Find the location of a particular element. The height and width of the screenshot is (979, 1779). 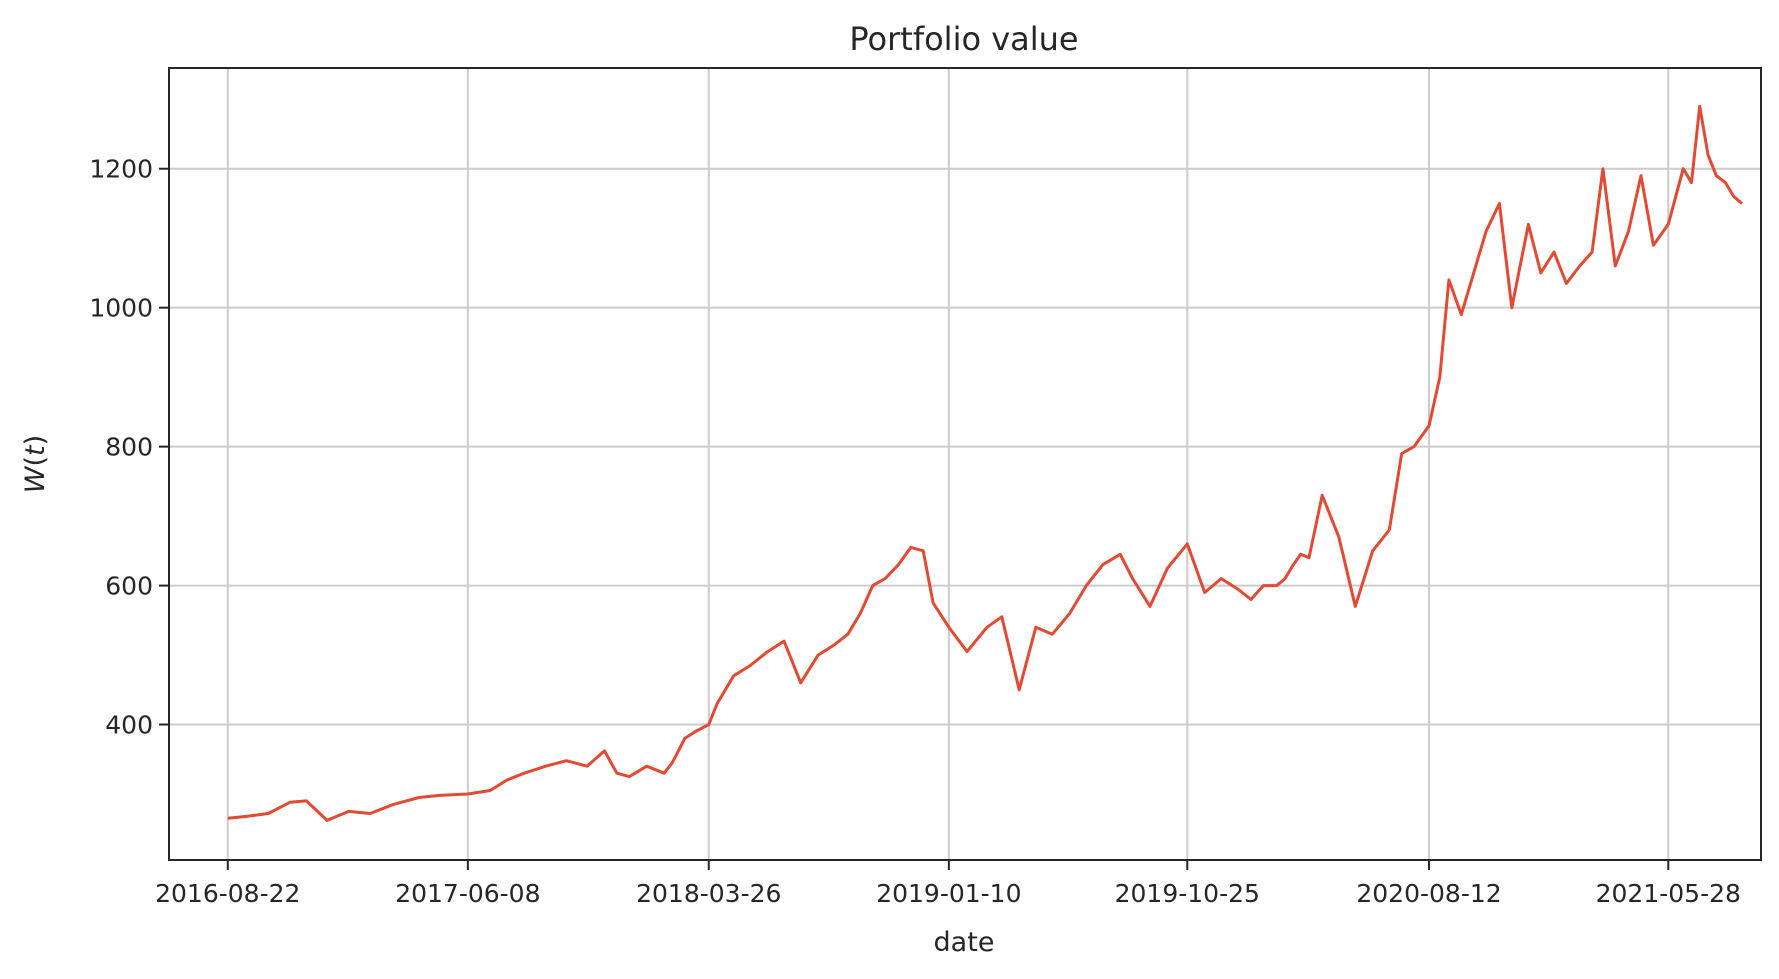

y-tick-label: 800 is located at coordinates (129, 447).